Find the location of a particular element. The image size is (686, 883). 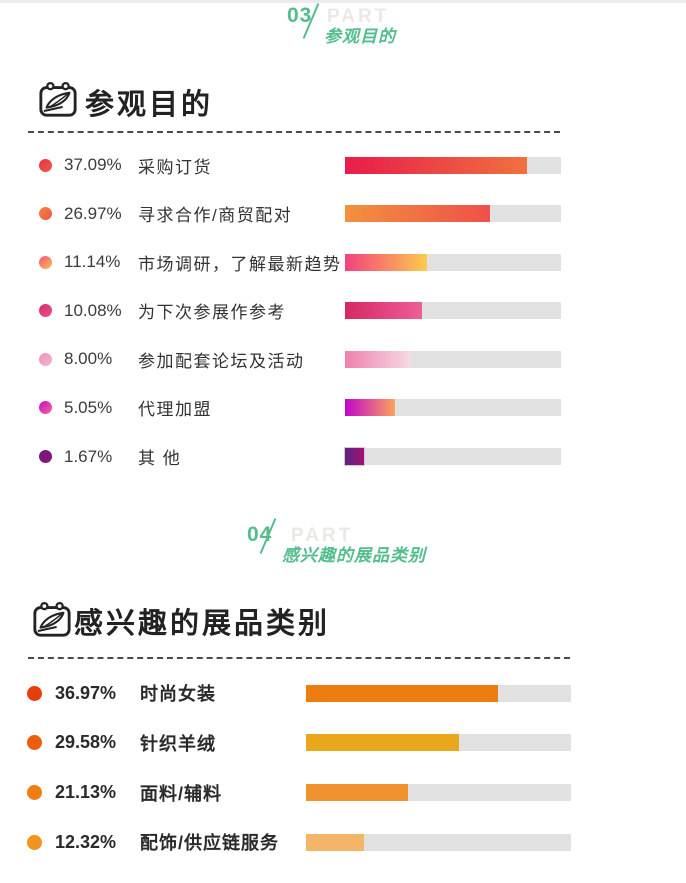

chart-row: 12.32% 配饰/供应链服务 is located at coordinates (343, 842).